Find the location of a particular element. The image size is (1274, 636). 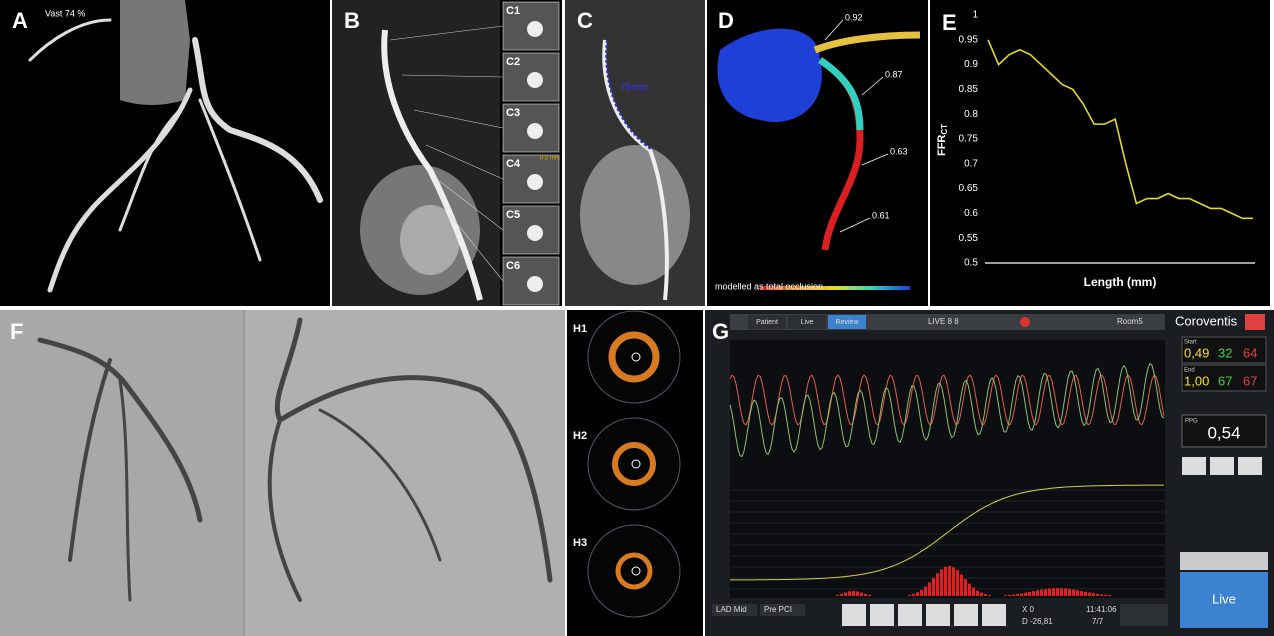

tab-label: Live is located at coordinates (807, 322).